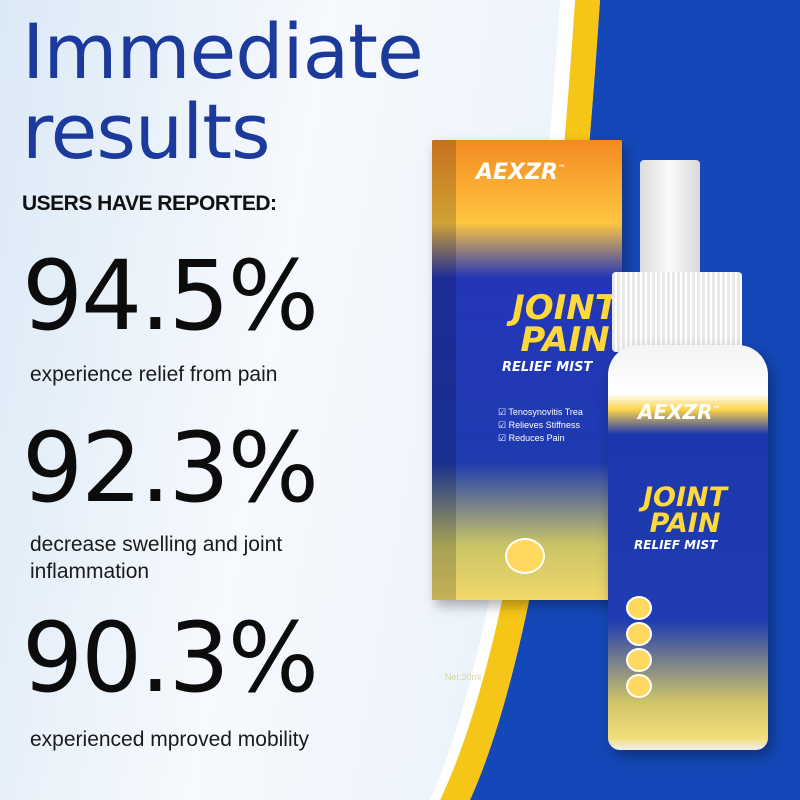 This screenshot has width=800, height=800. Describe the element at coordinates (169, 739) in the screenshot. I see `stat-caption-3: experienced mproved mobility` at that location.